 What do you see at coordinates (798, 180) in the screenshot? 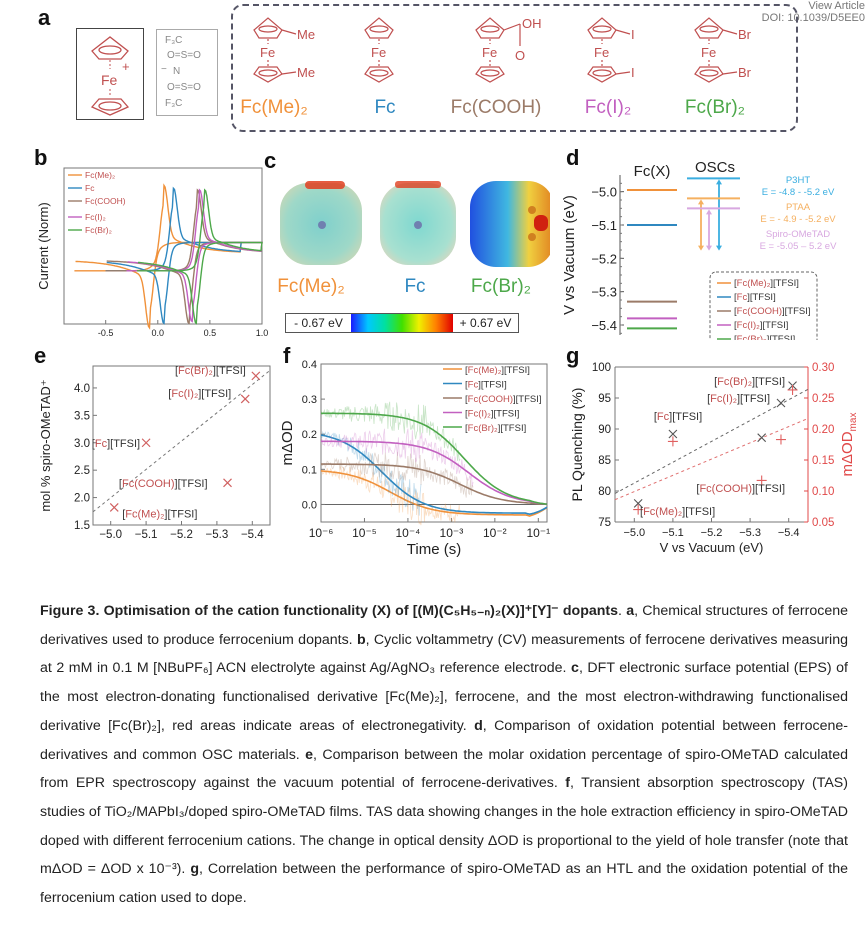
I see `osc-name: P3HT` at bounding box center [798, 180].